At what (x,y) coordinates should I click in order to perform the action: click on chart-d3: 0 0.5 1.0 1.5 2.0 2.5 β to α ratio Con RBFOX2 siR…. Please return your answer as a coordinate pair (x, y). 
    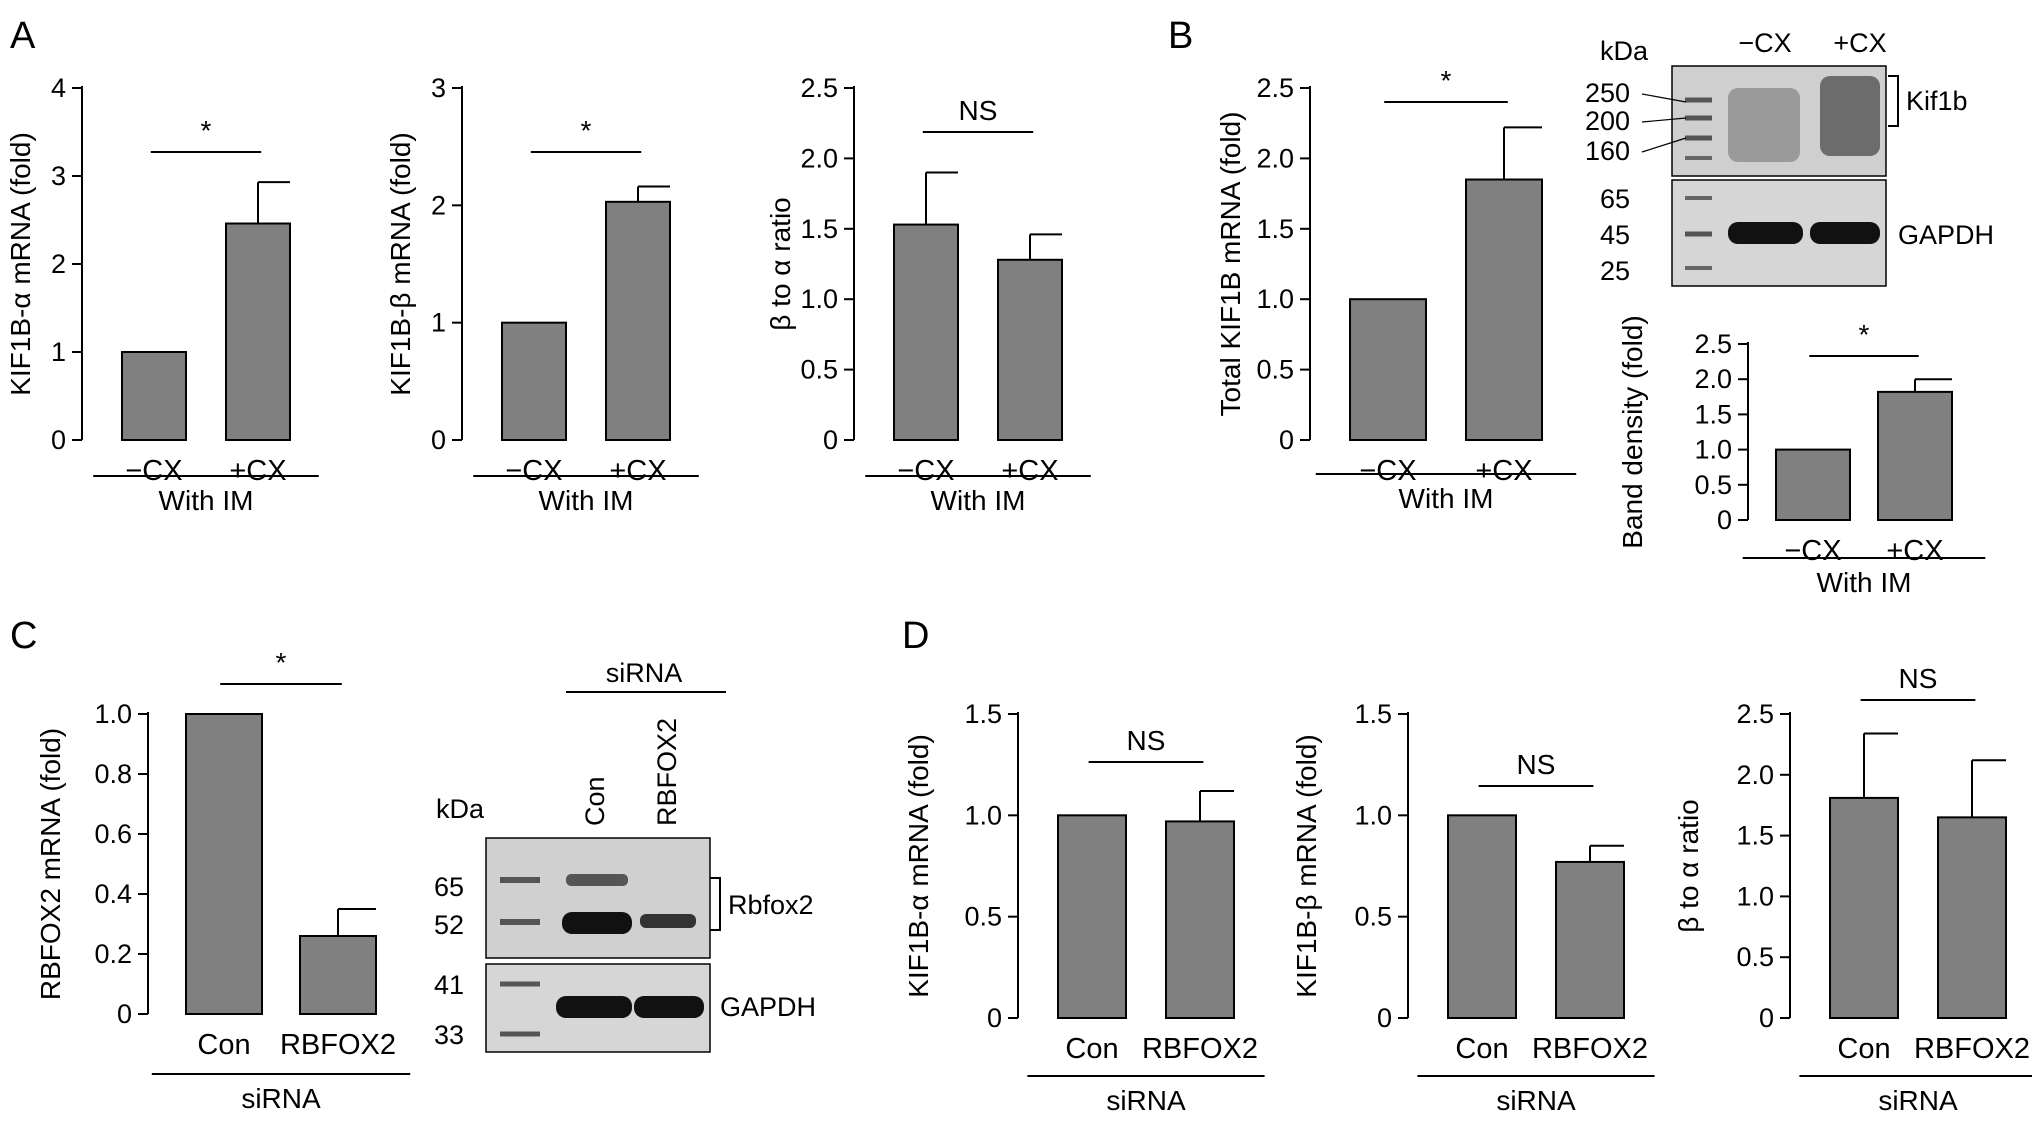
    Looking at the image, I should click on (1852, 889).